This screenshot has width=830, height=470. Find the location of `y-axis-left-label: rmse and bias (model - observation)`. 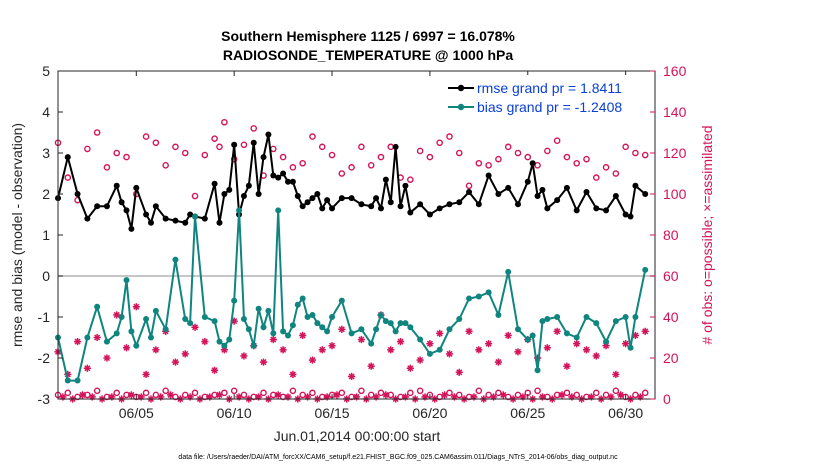

y-axis-left-label: rmse and bias (model - observation) is located at coordinates (17, 235).